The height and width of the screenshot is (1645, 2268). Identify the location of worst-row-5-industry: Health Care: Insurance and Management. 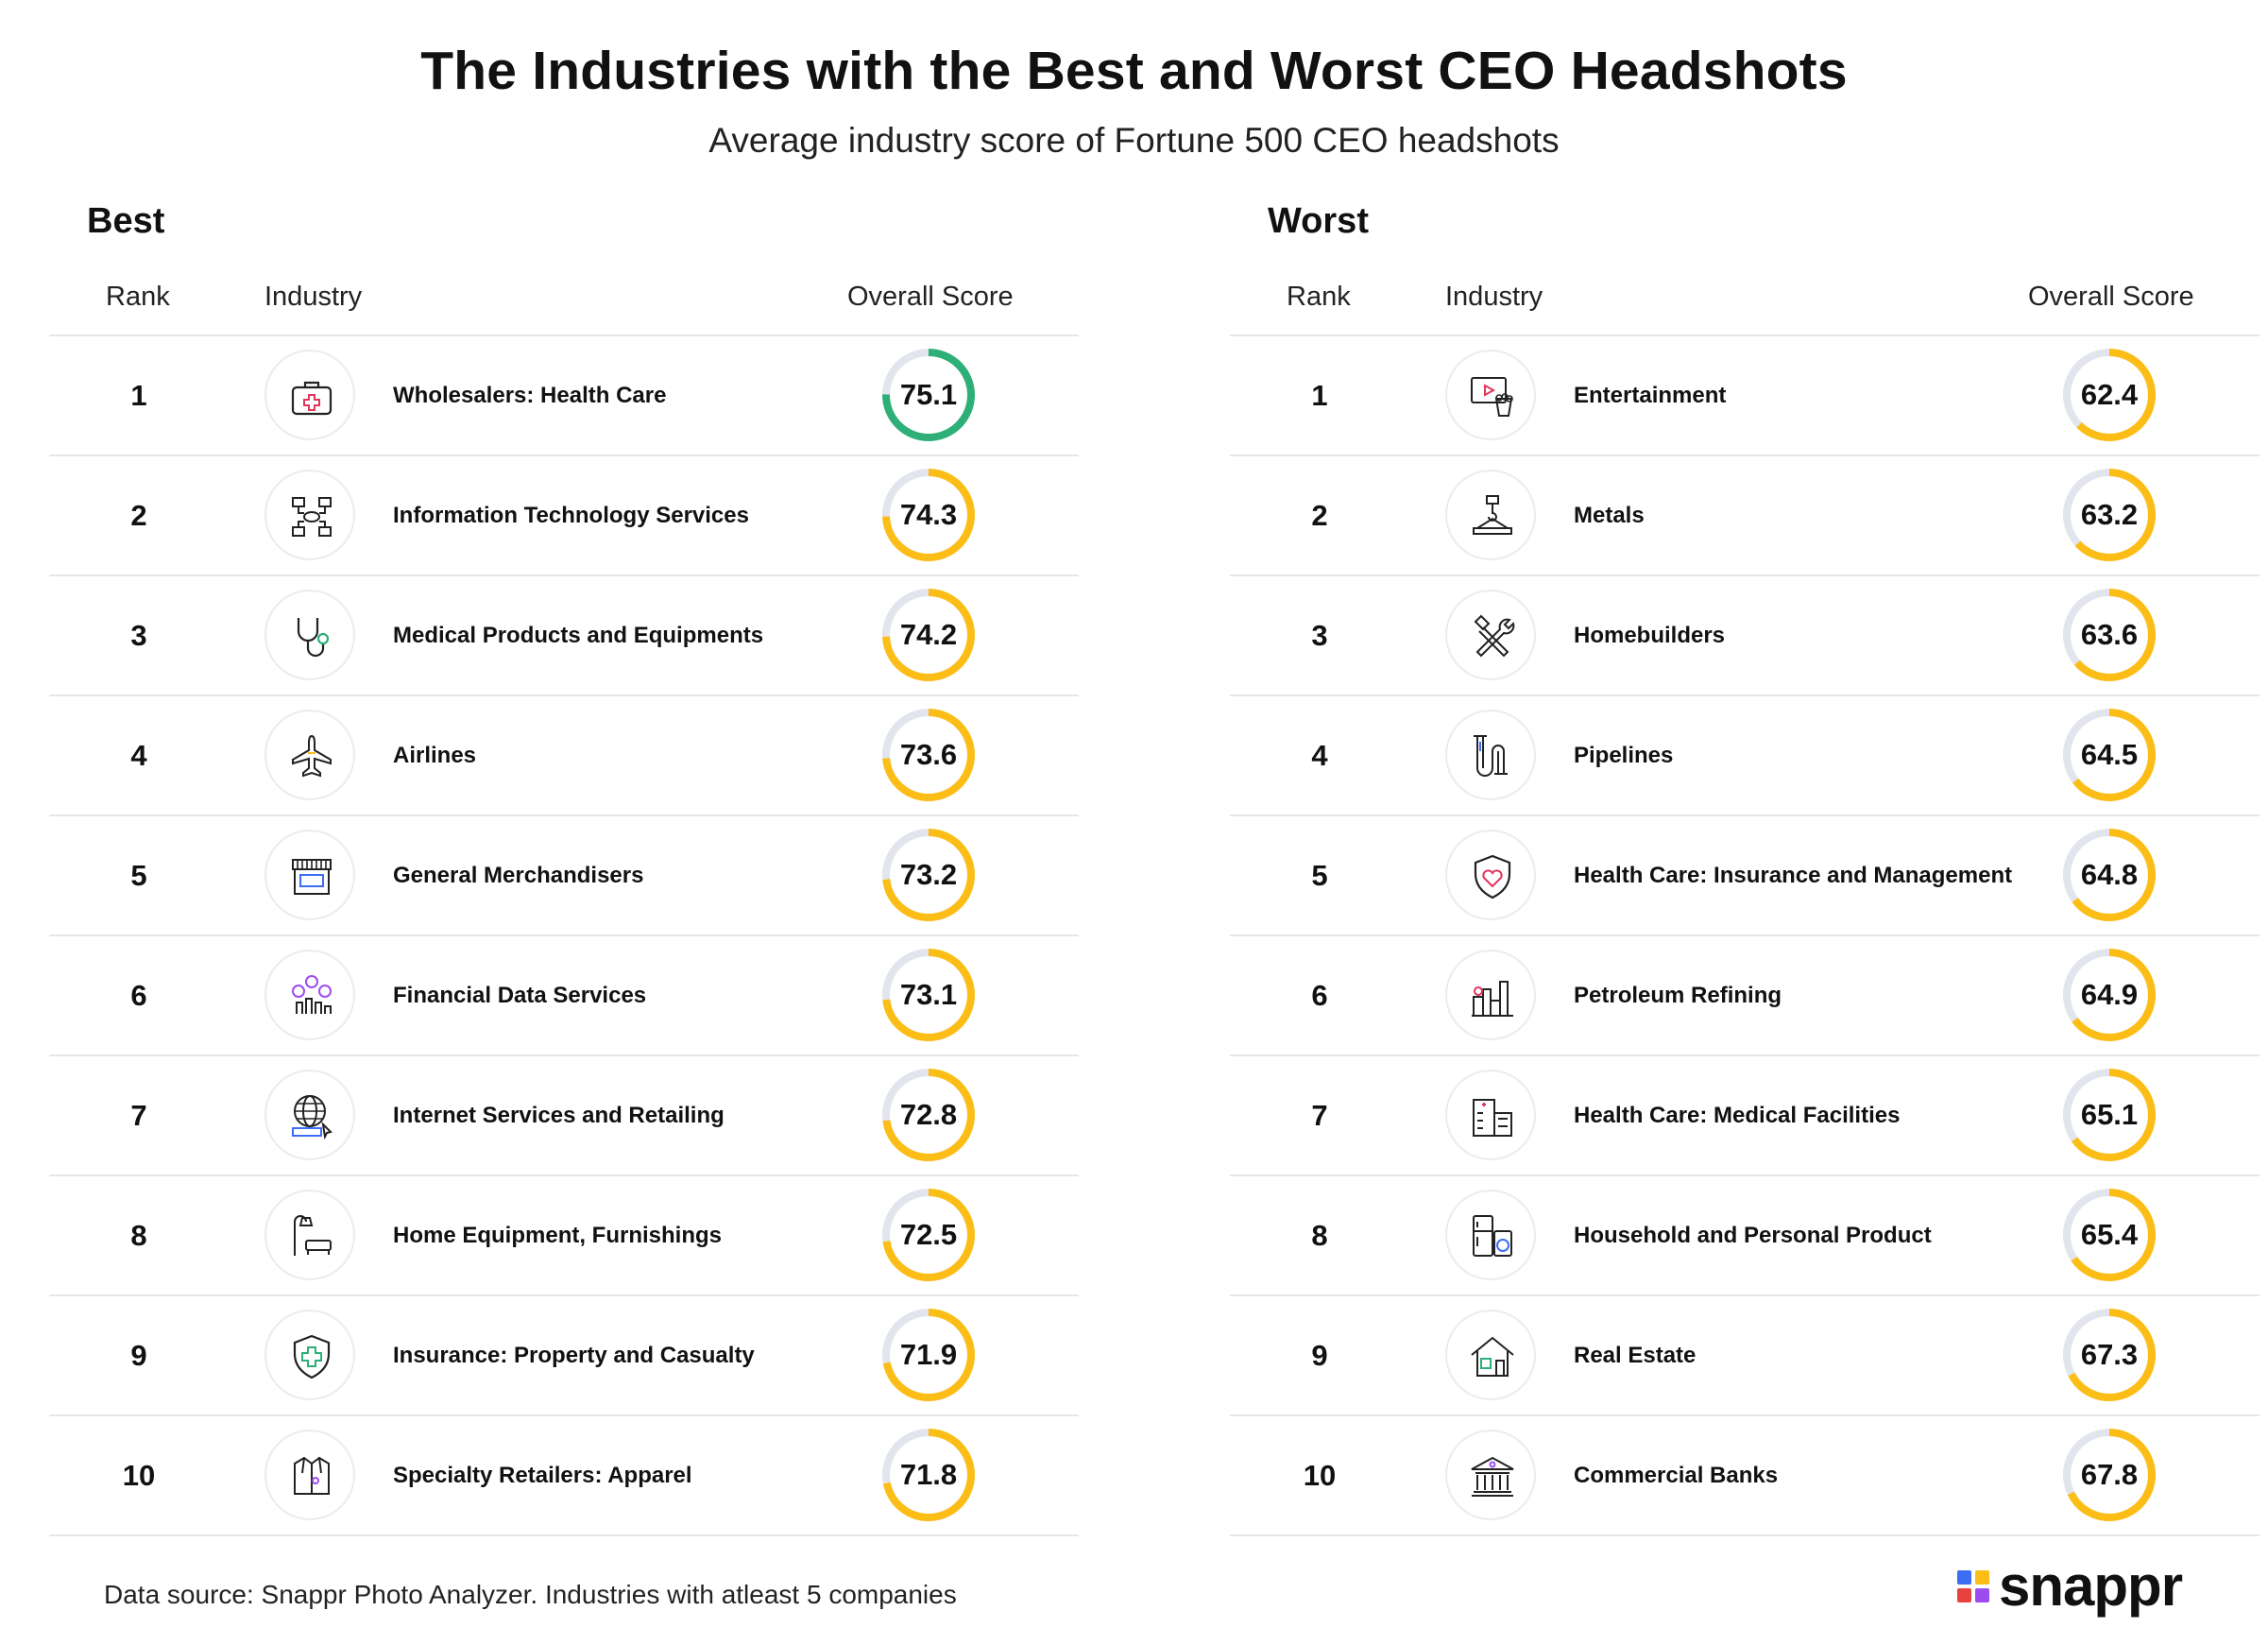
(1793, 875).